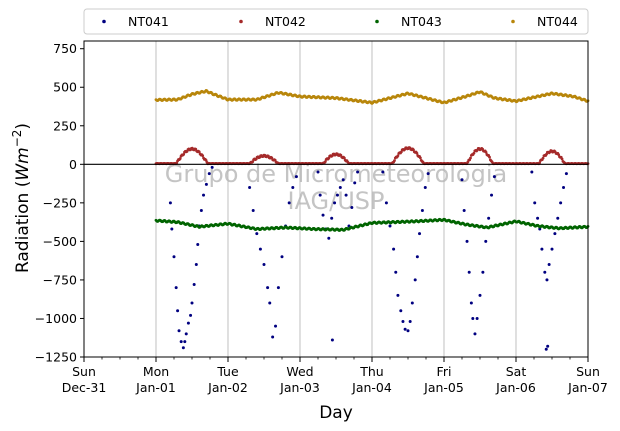 This screenshot has width=620, height=431. Describe the element at coordinates (23, 163) in the screenshot. I see `y-axis-label-unit: Wm` at that location.